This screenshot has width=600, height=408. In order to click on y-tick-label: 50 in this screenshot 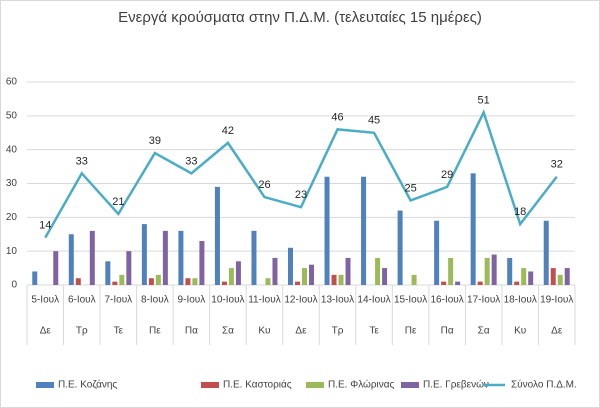, I will do `click(12, 115)`.